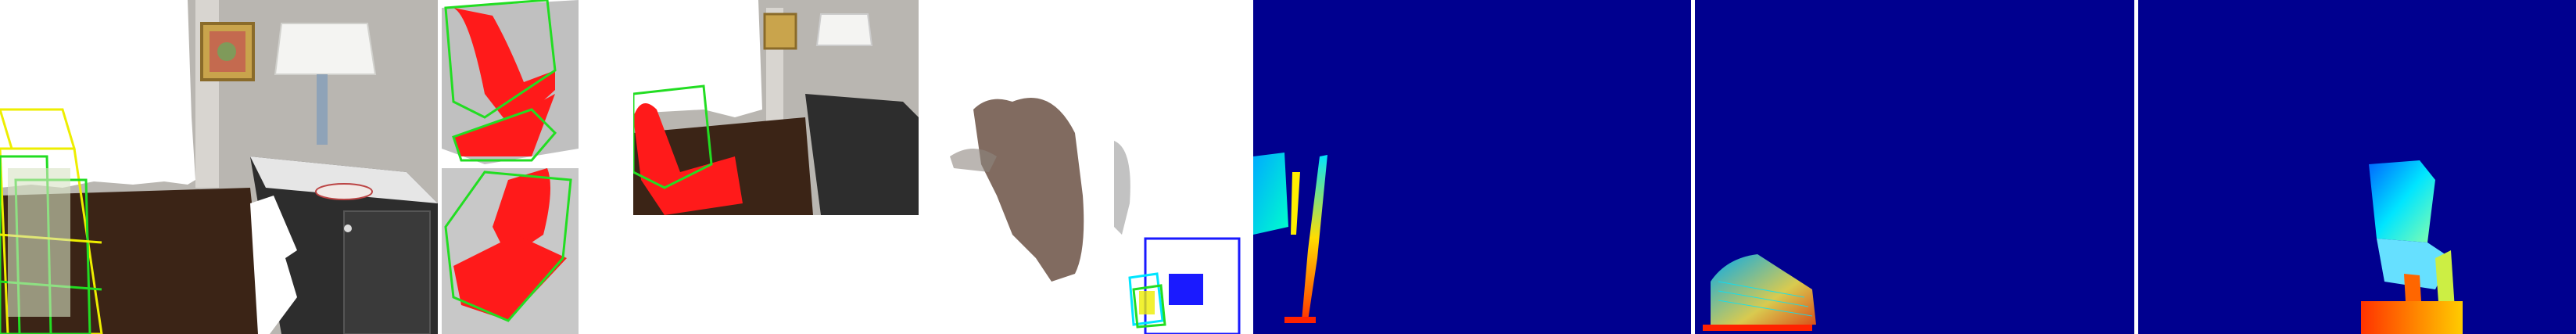 This screenshot has height=334, width=2576. I want to click on lamp-base, so click(322, 109).